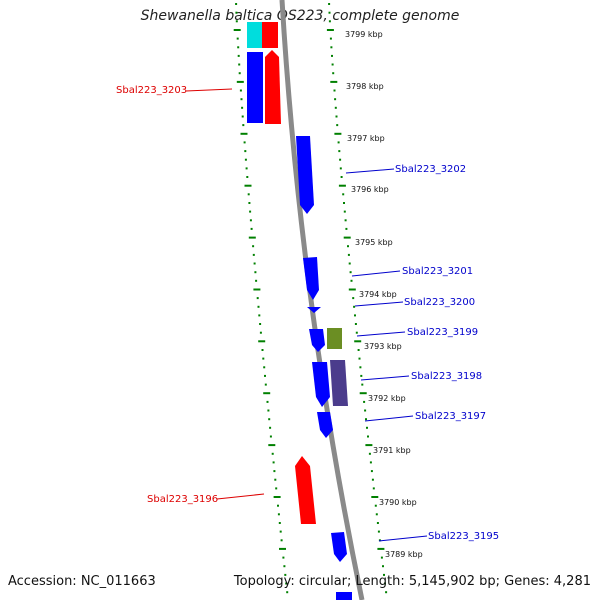  Describe the element at coordinates (437, 271) in the screenshot. I see `gene-label-sbal223-3201: Sbal223_3201` at that location.